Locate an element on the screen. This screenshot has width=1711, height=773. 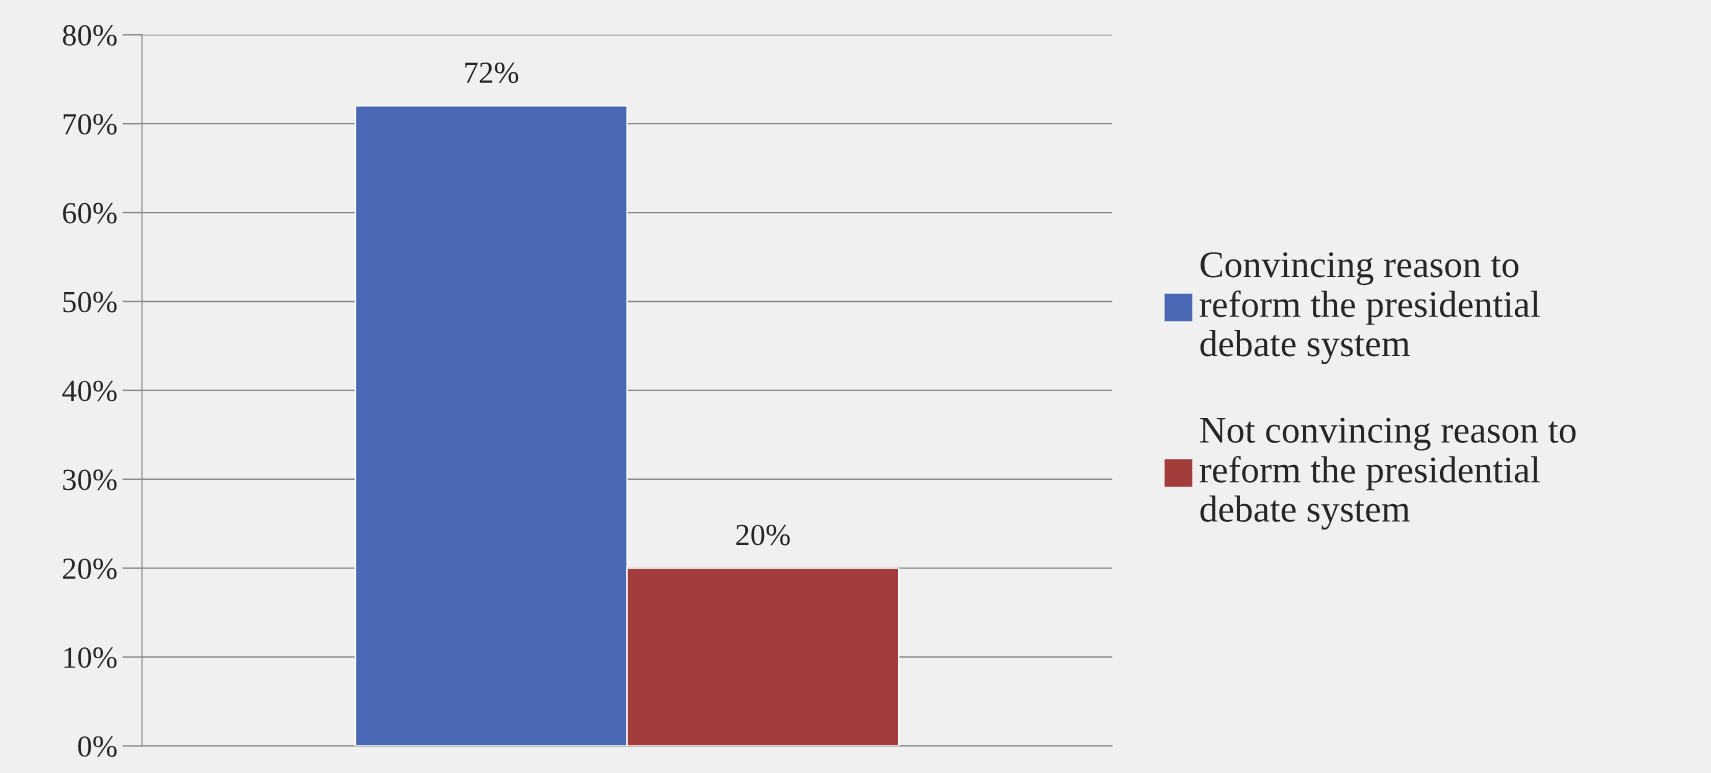
y-tick-label: 40% is located at coordinates (89, 391).